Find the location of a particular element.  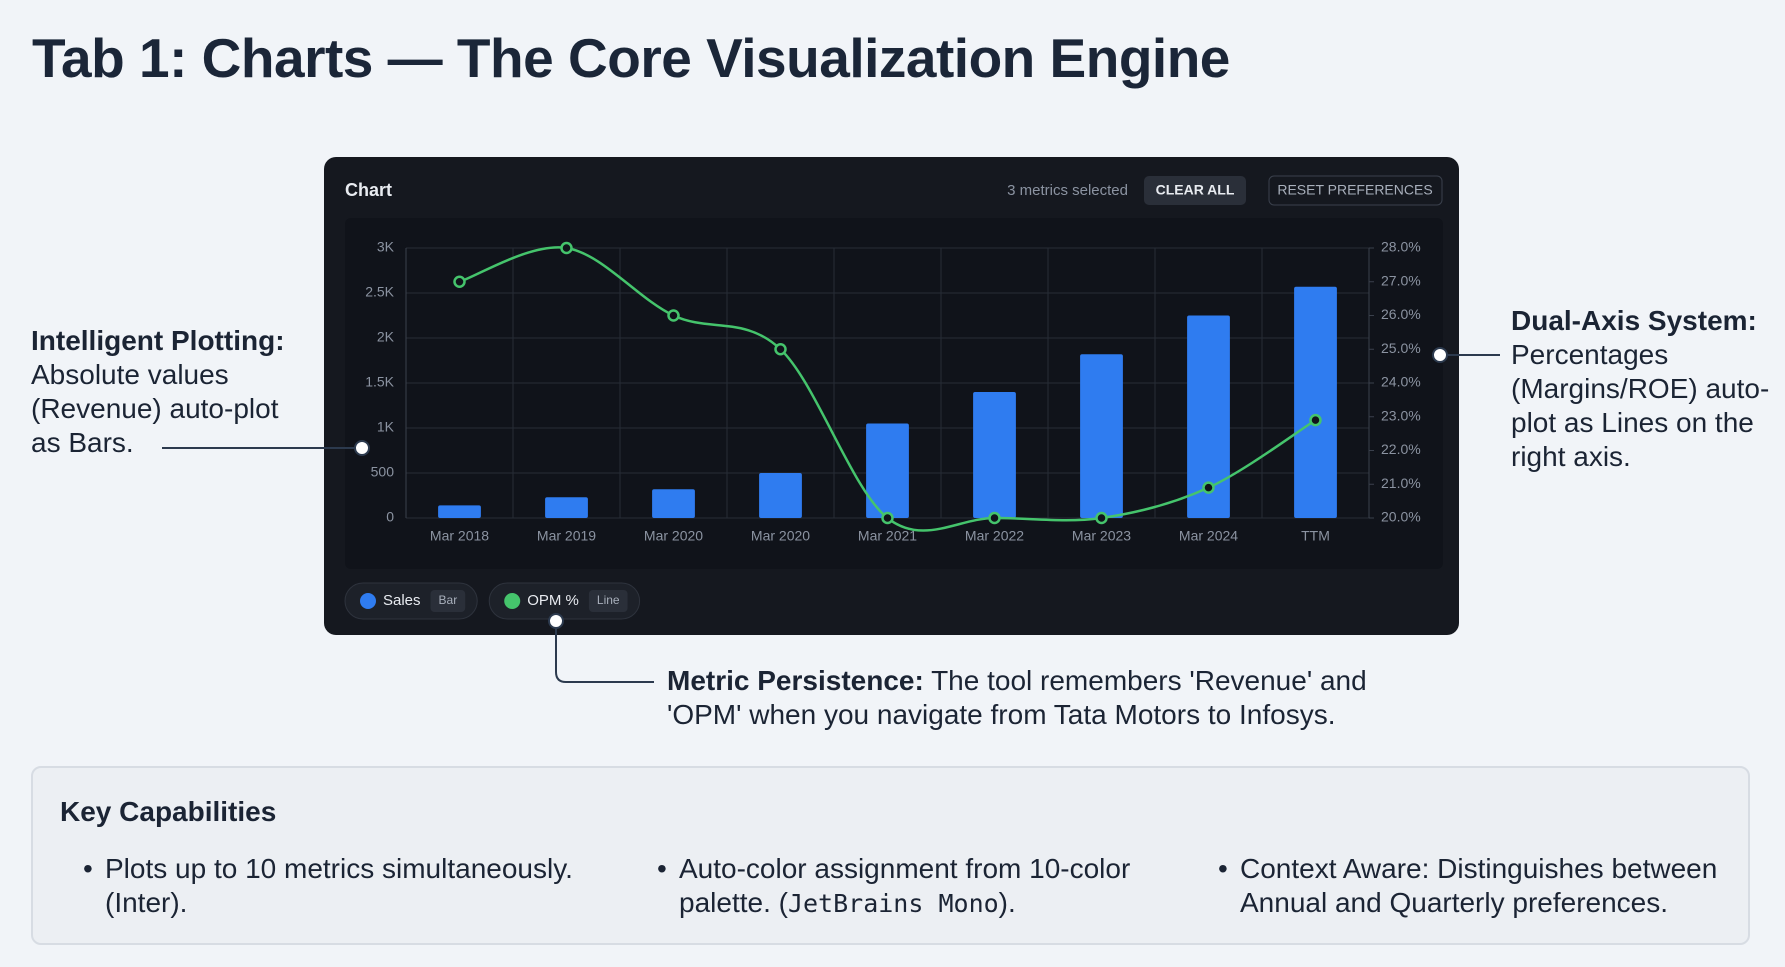

y-tick-label: 1.5K is located at coordinates (379, 382).